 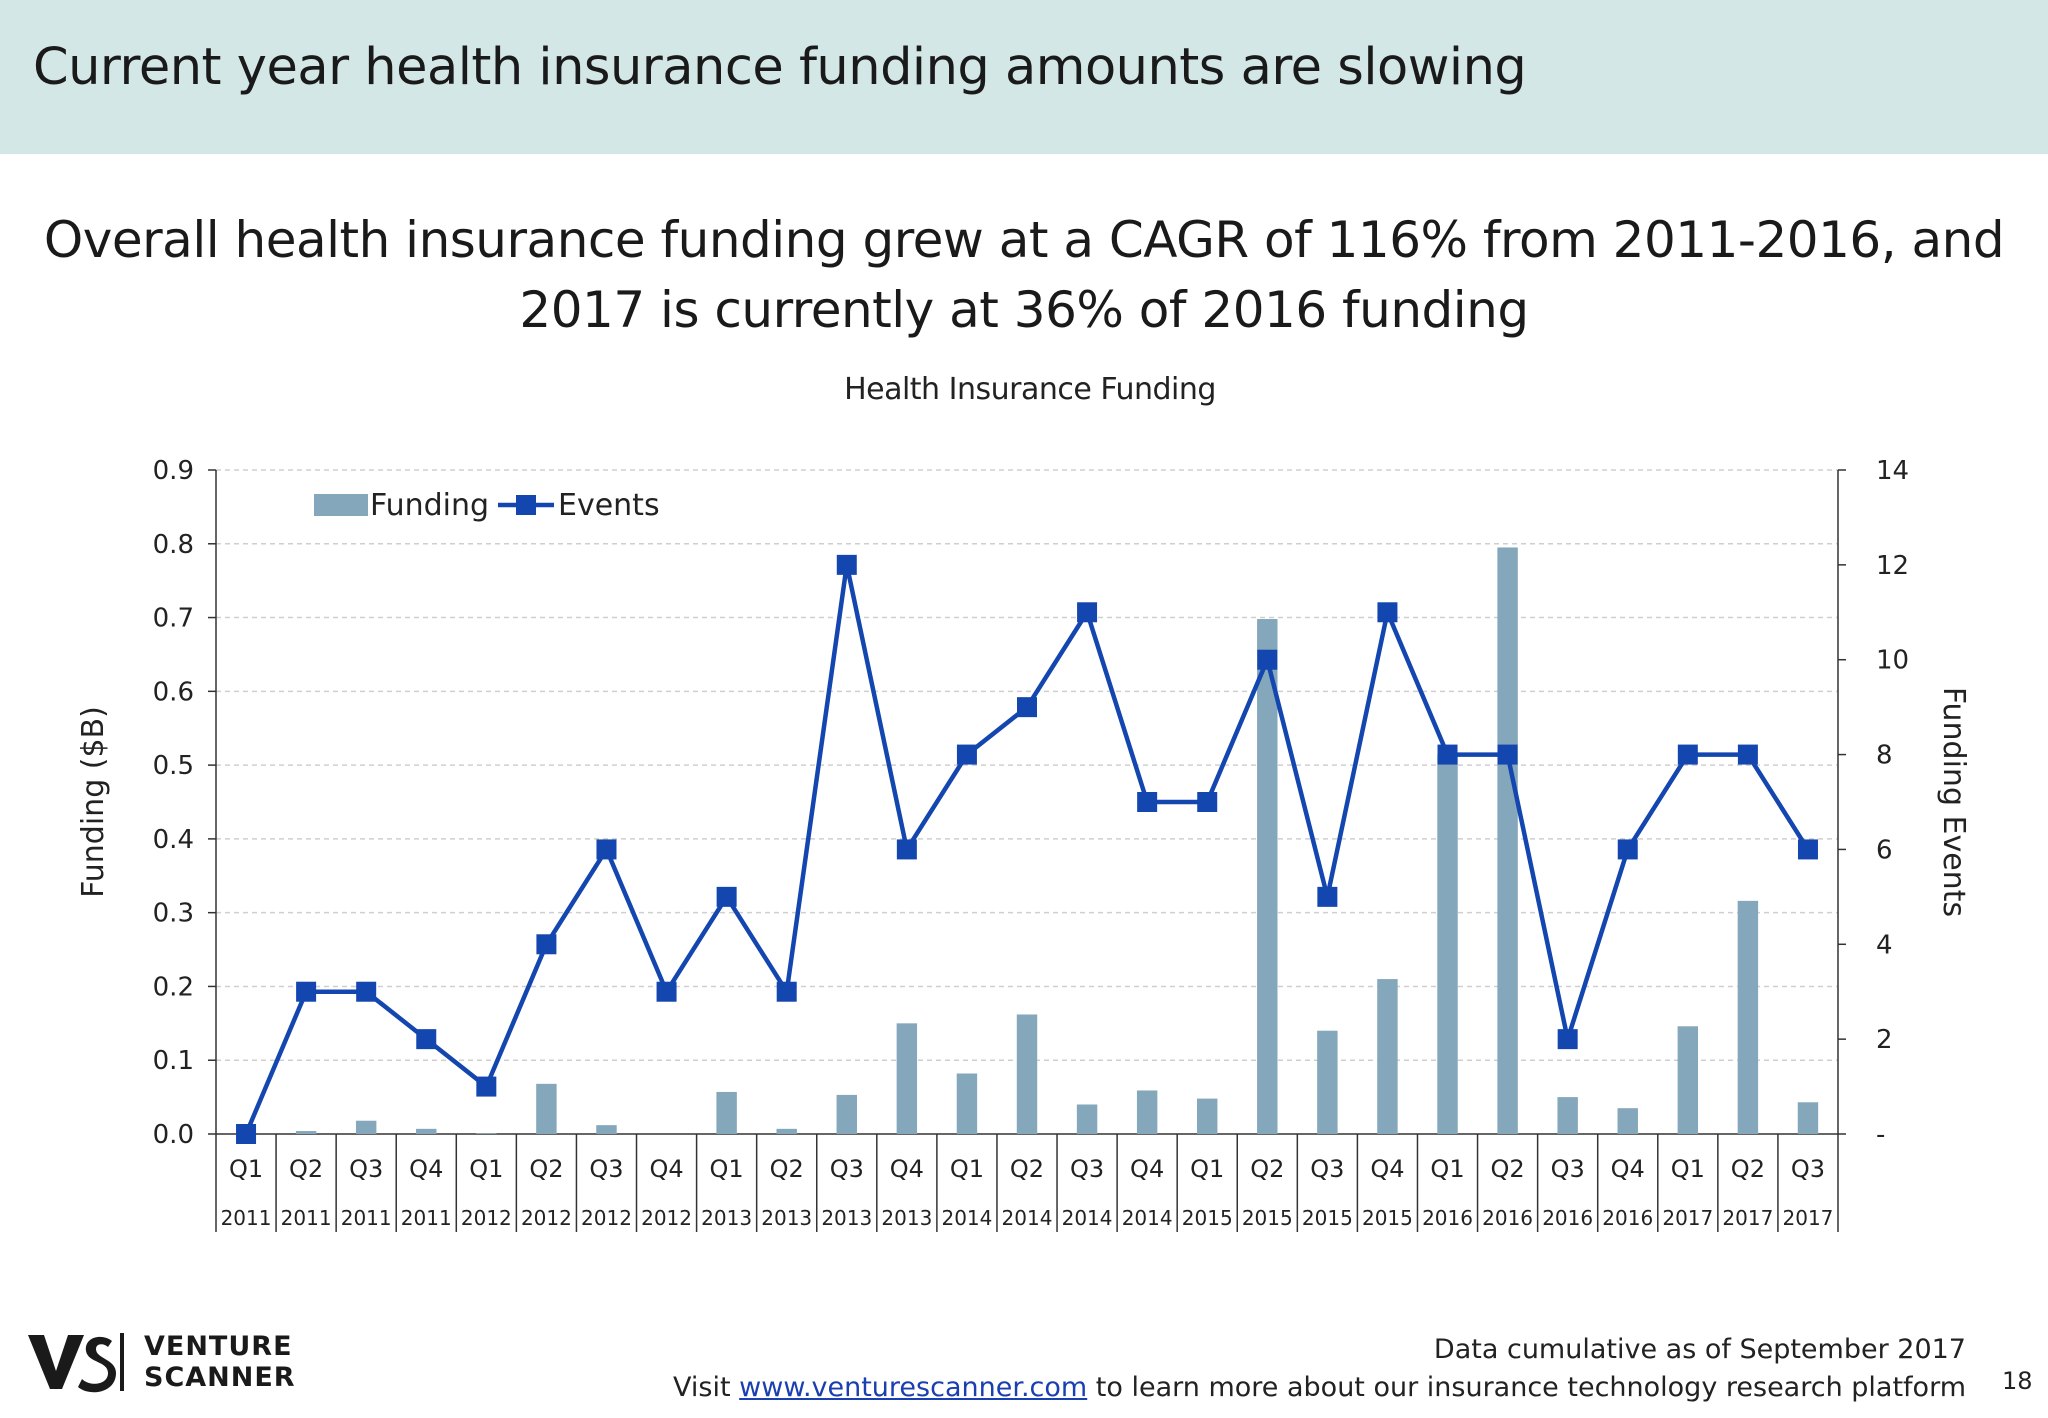 What do you see at coordinates (2017, 1381) in the screenshot?
I see `page-number: 18` at bounding box center [2017, 1381].